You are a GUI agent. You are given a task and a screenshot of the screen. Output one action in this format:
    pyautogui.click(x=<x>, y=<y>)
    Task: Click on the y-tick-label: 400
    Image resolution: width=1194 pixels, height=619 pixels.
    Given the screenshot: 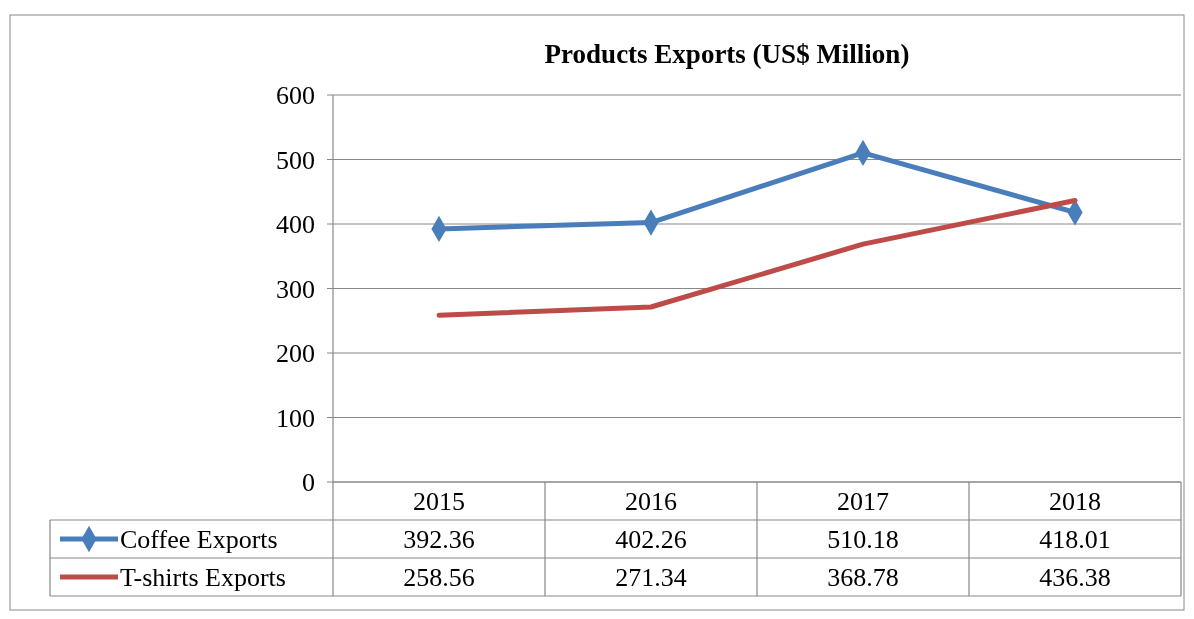 What is the action you would take?
    pyautogui.click(x=295, y=225)
    